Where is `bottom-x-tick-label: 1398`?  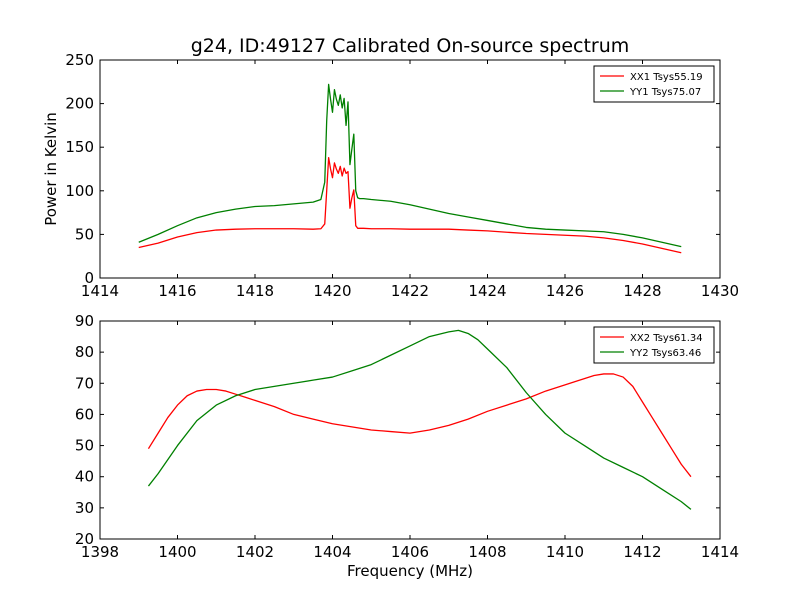
bottom-x-tick-label: 1398 is located at coordinates (100, 552).